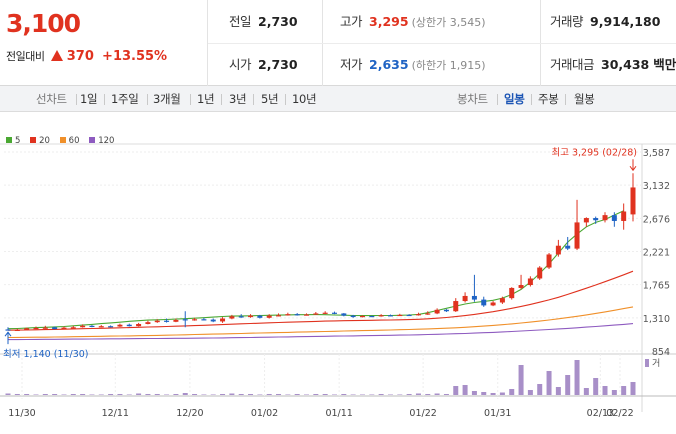 The width and height of the screenshot is (676, 434). I want to click on x-tick-label: 01/31, so click(497, 413).